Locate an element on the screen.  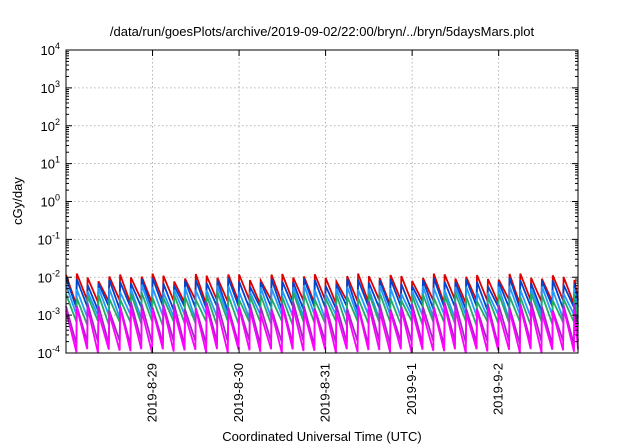
x-tick-label: 2019-8-29 is located at coordinates (152, 392).